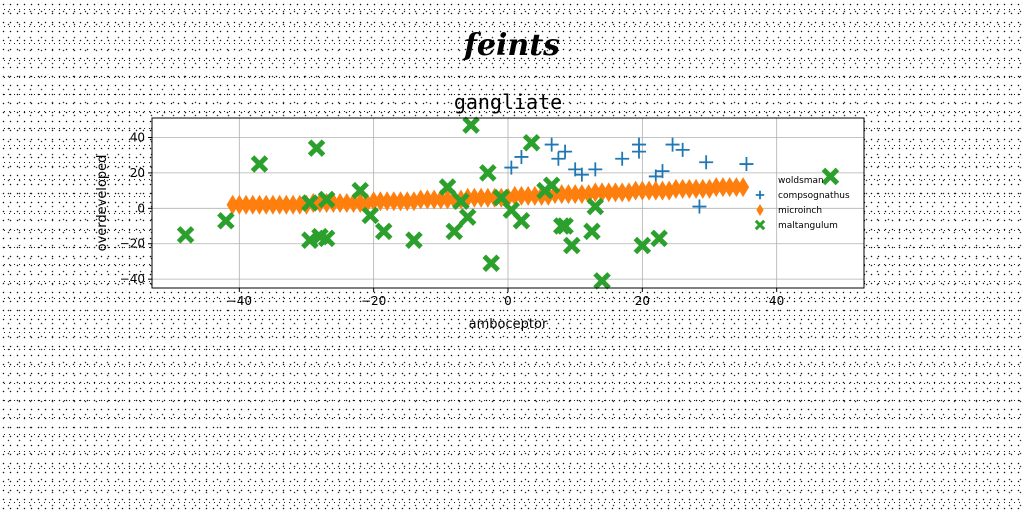 This screenshot has width=1024, height=512. Describe the element at coordinates (508, 102) in the screenshot. I see `chart-title: gangliate` at that location.